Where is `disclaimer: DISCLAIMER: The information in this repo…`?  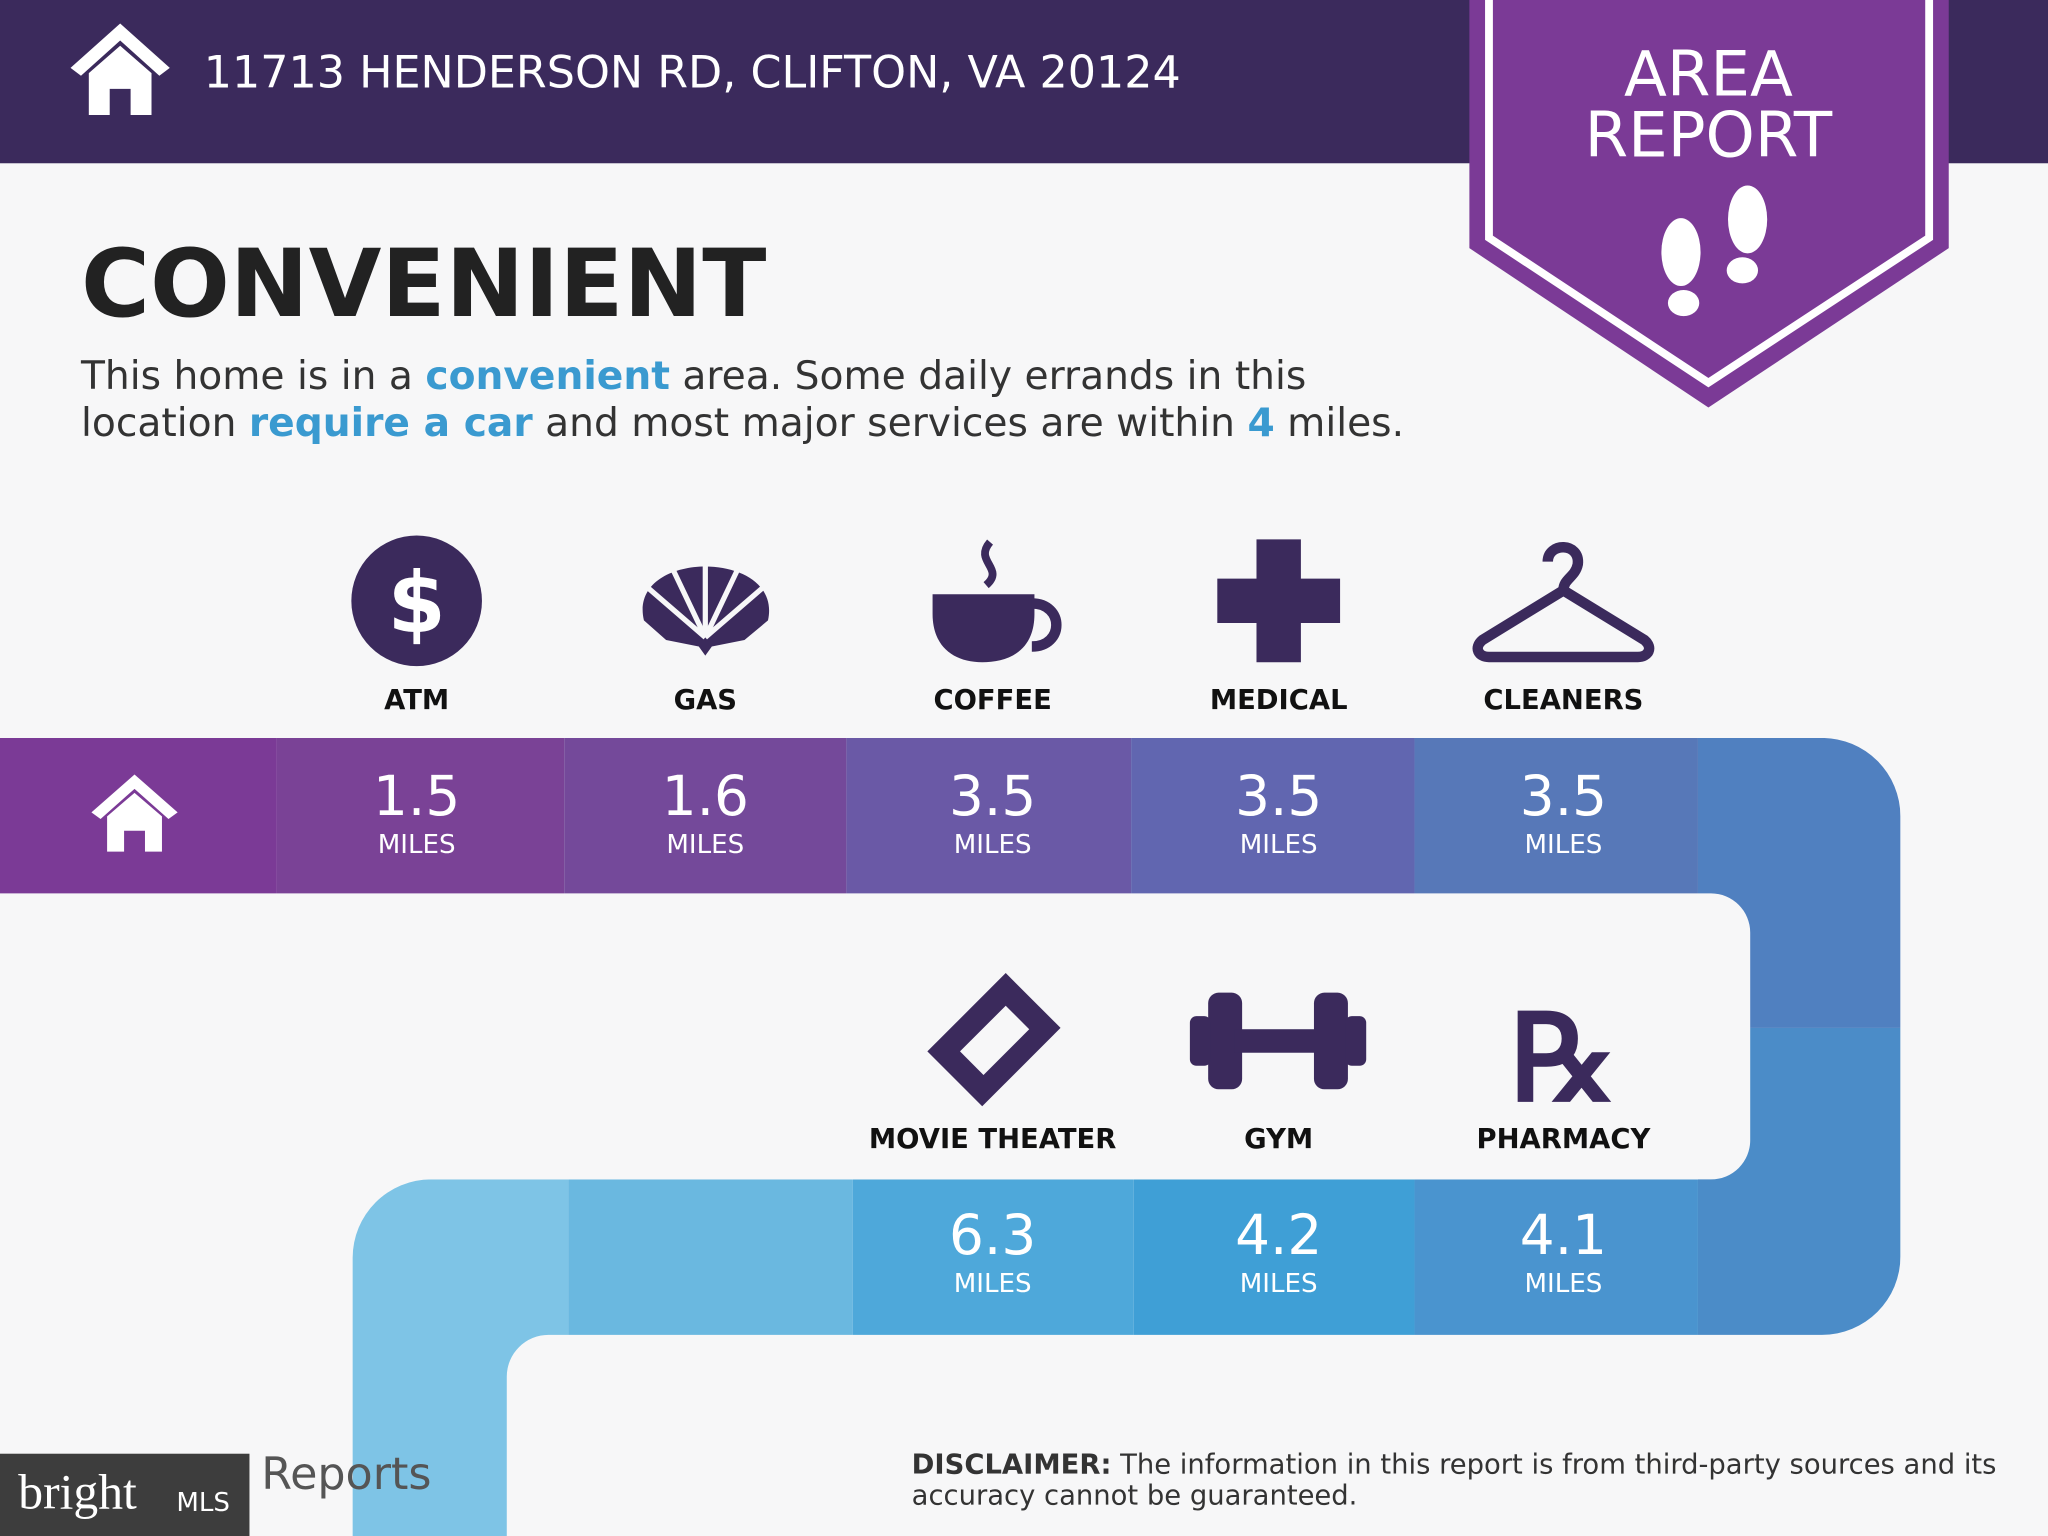 disclaimer: DISCLAIMER: The information in this repo… is located at coordinates (1454, 1464).